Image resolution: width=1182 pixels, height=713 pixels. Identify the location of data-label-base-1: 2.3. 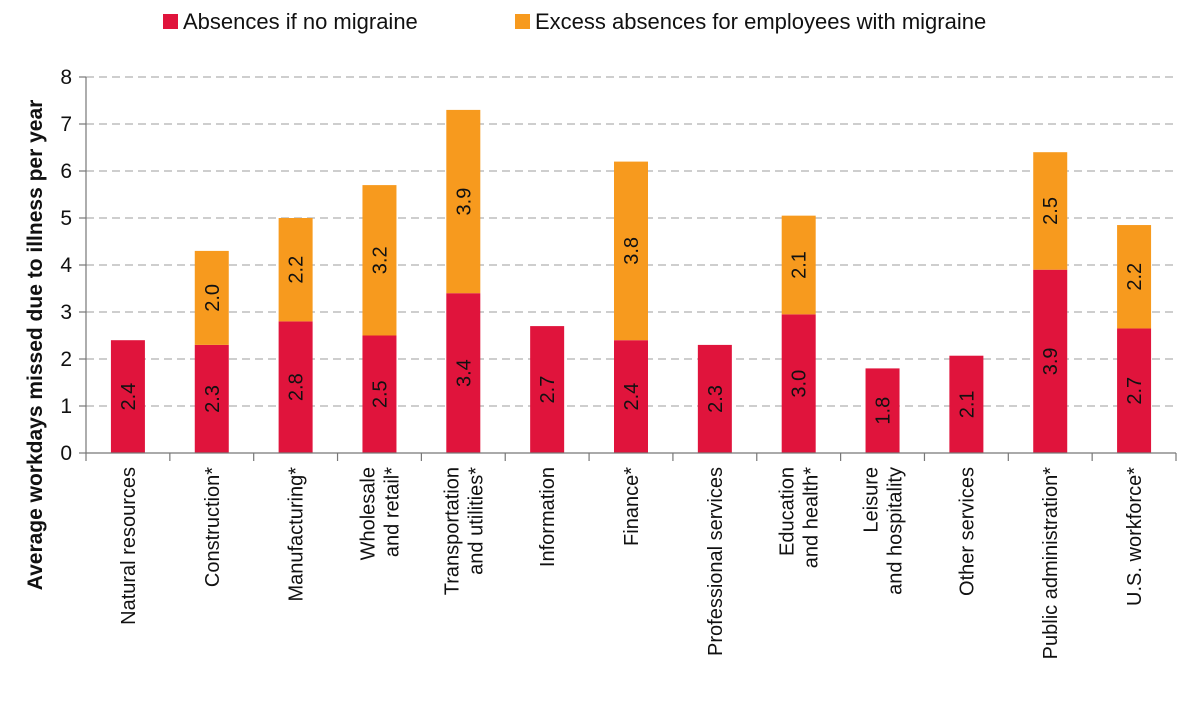
(213, 399).